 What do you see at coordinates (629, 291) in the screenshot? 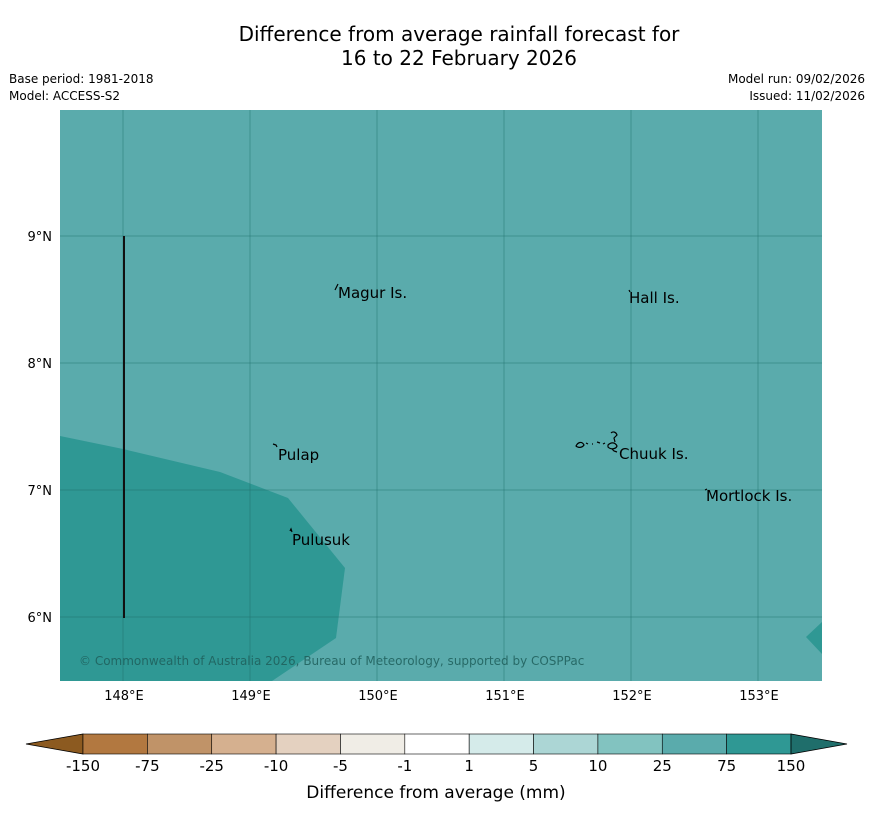
I see `island-hall` at bounding box center [629, 291].